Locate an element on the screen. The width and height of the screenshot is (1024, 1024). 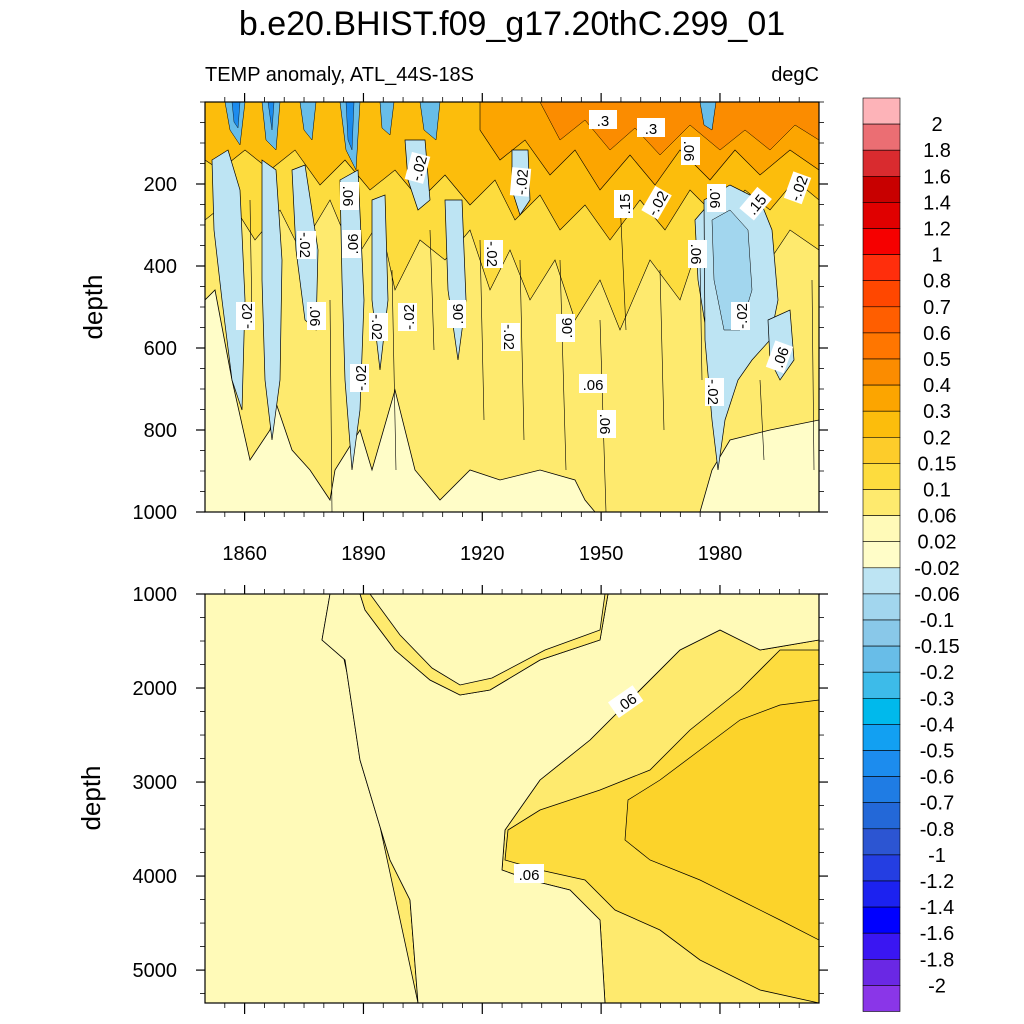
colorbar-label: 0.06 is located at coordinates (937, 517).